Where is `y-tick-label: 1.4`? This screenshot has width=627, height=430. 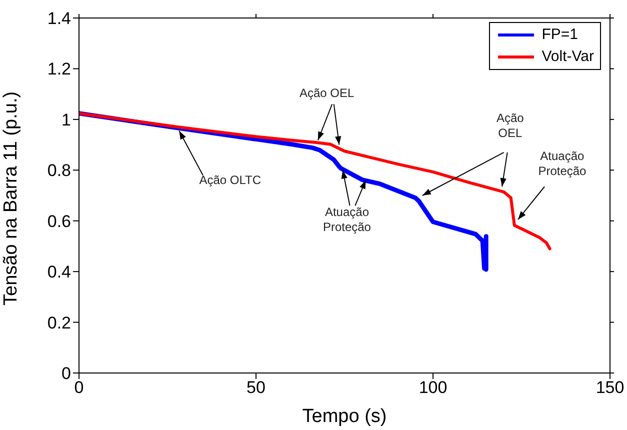
y-tick-label: 1.4 is located at coordinates (59, 18).